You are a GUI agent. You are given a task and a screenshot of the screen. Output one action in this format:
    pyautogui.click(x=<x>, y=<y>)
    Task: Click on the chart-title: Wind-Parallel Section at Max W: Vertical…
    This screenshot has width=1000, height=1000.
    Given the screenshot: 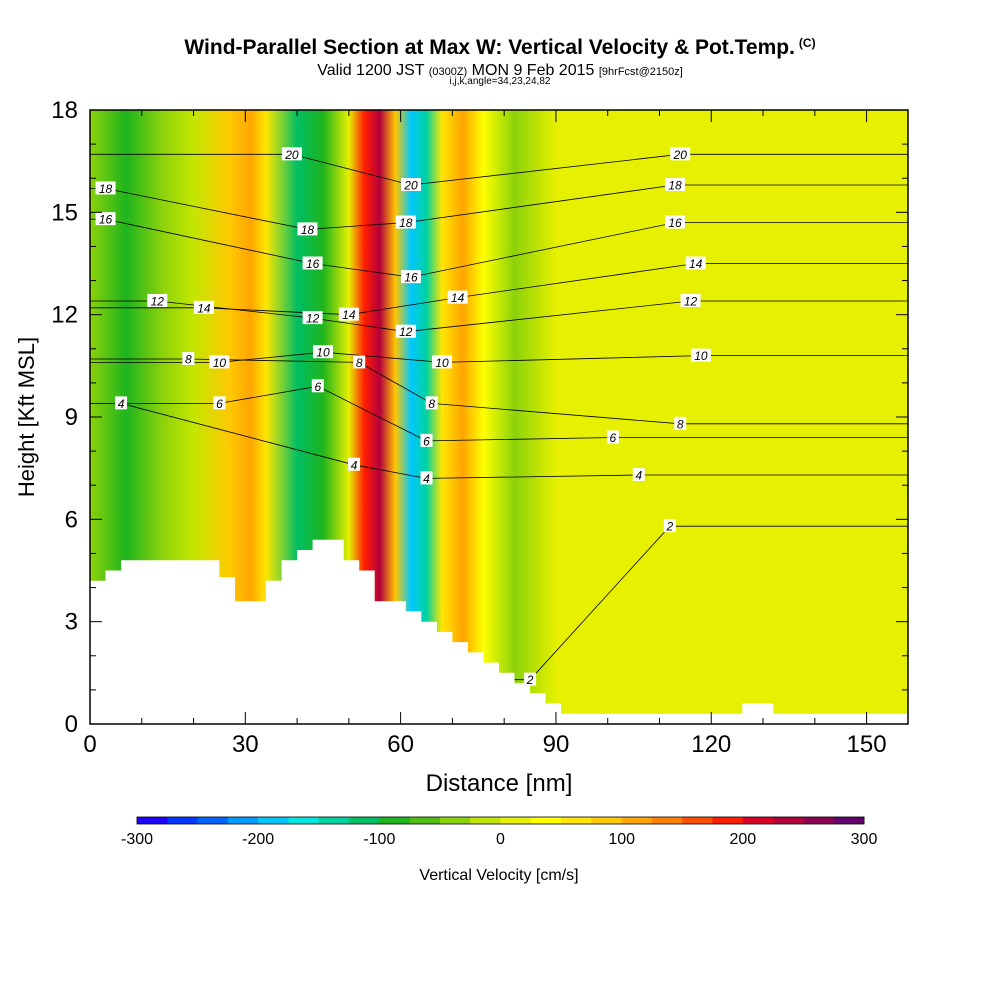 What is the action you would take?
    pyautogui.click(x=500, y=47)
    